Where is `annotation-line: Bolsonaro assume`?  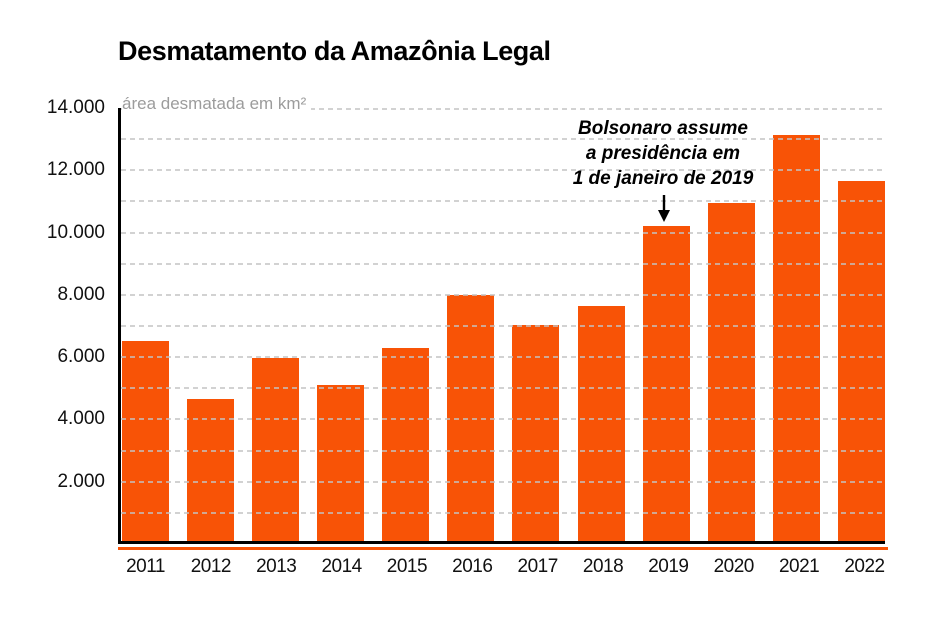 annotation-line: Bolsonaro assume is located at coordinates (663, 128).